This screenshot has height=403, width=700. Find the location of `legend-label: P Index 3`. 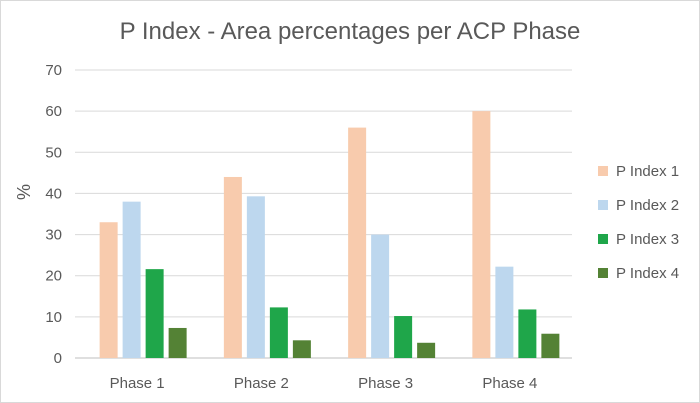

legend-label: P Index 3 is located at coordinates (647, 239).